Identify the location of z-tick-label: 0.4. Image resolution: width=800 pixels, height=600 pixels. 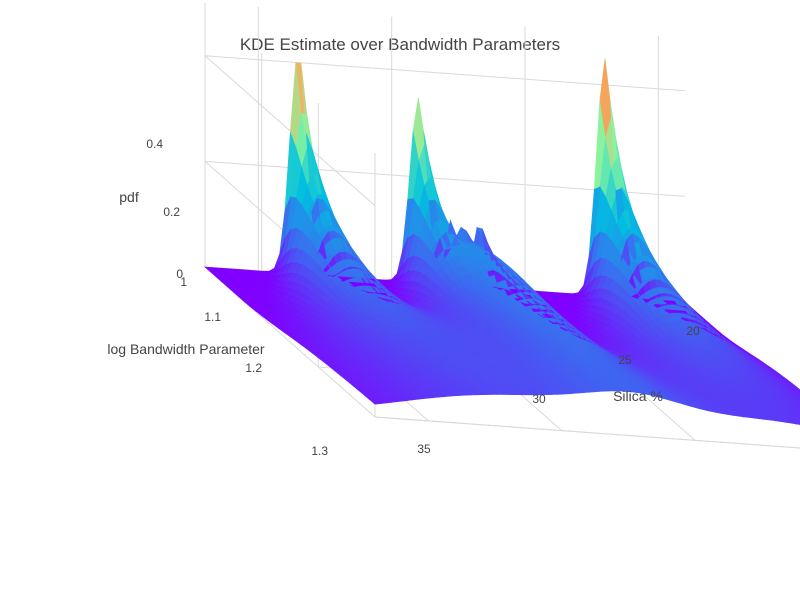
(154, 144).